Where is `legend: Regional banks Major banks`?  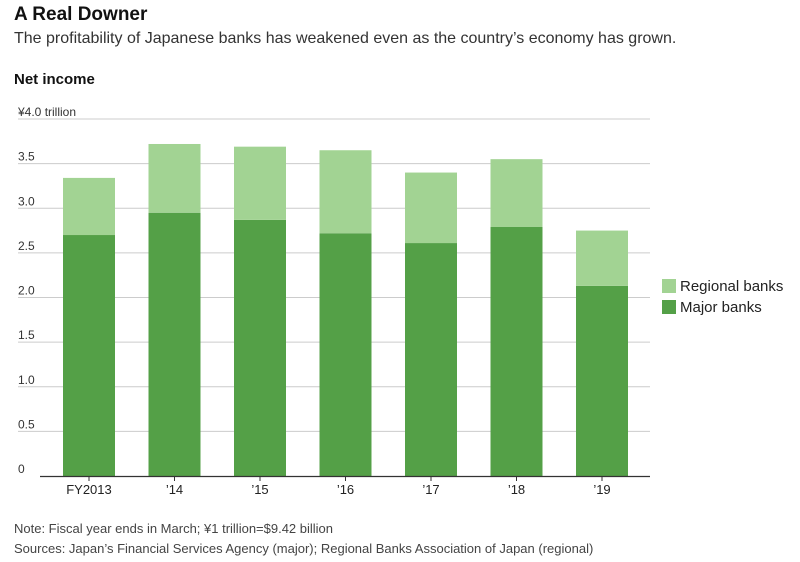
legend: Regional banks Major banks is located at coordinates (722, 297).